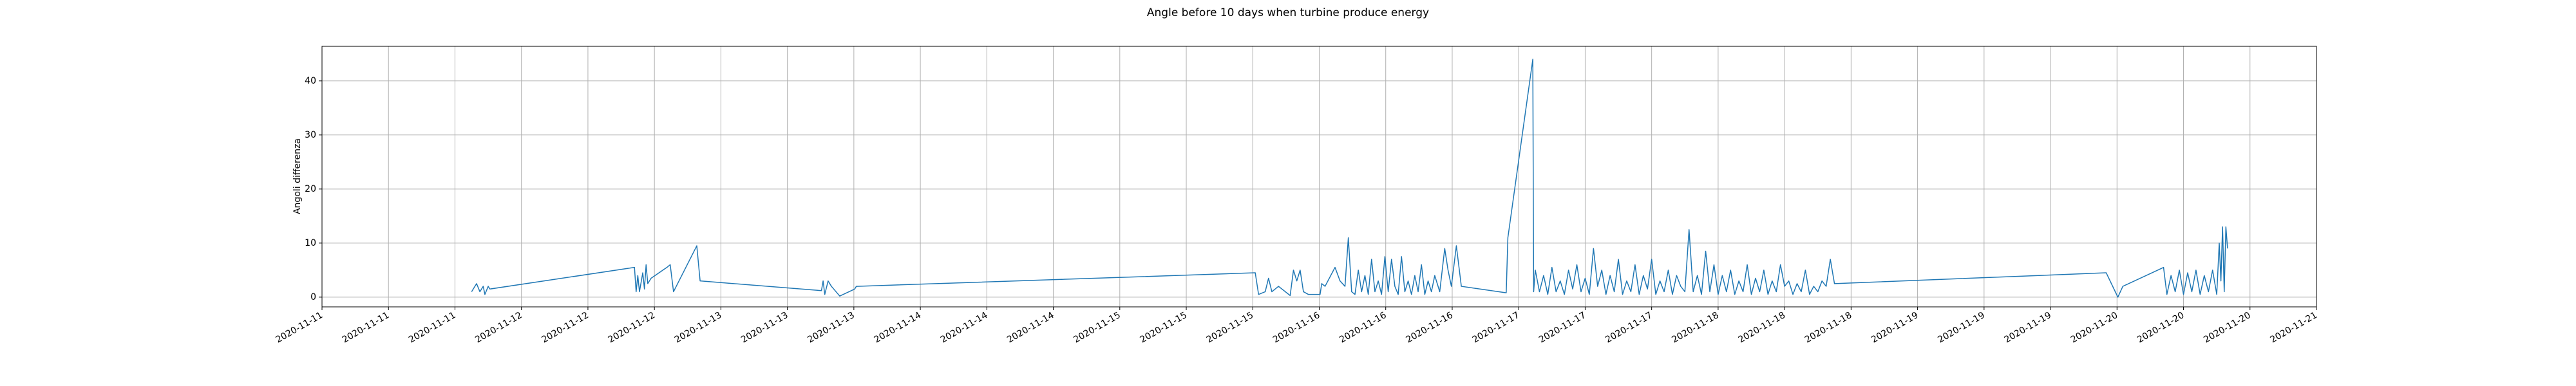 The height and width of the screenshot is (386, 2576). Describe the element at coordinates (310, 81) in the screenshot. I see `y-tick-label: 40` at that location.